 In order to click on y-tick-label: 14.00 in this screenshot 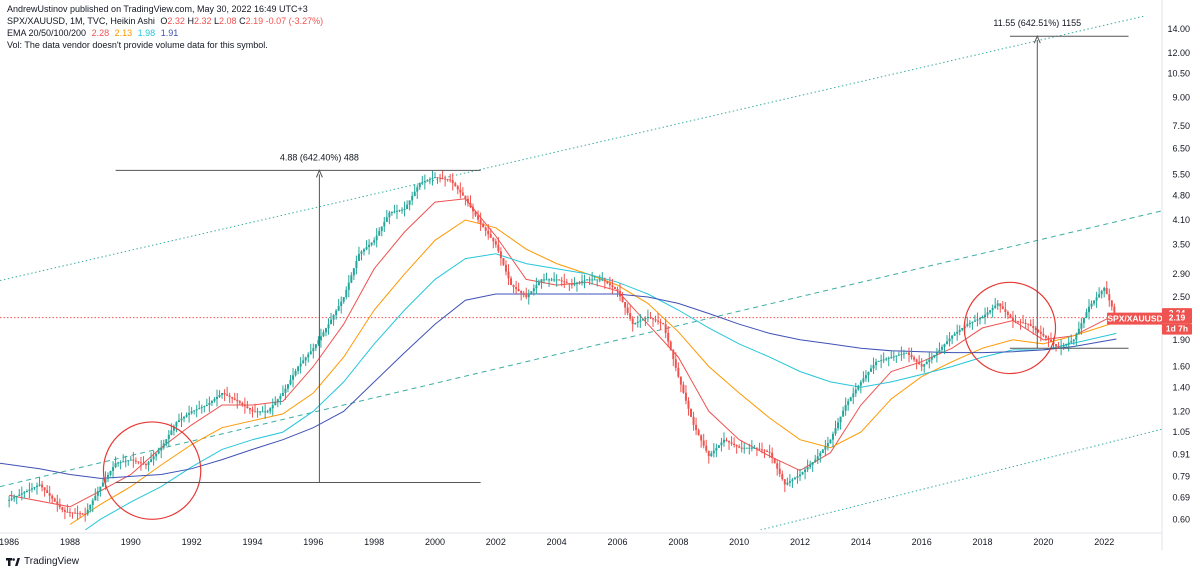, I will do `click(1178, 29)`.